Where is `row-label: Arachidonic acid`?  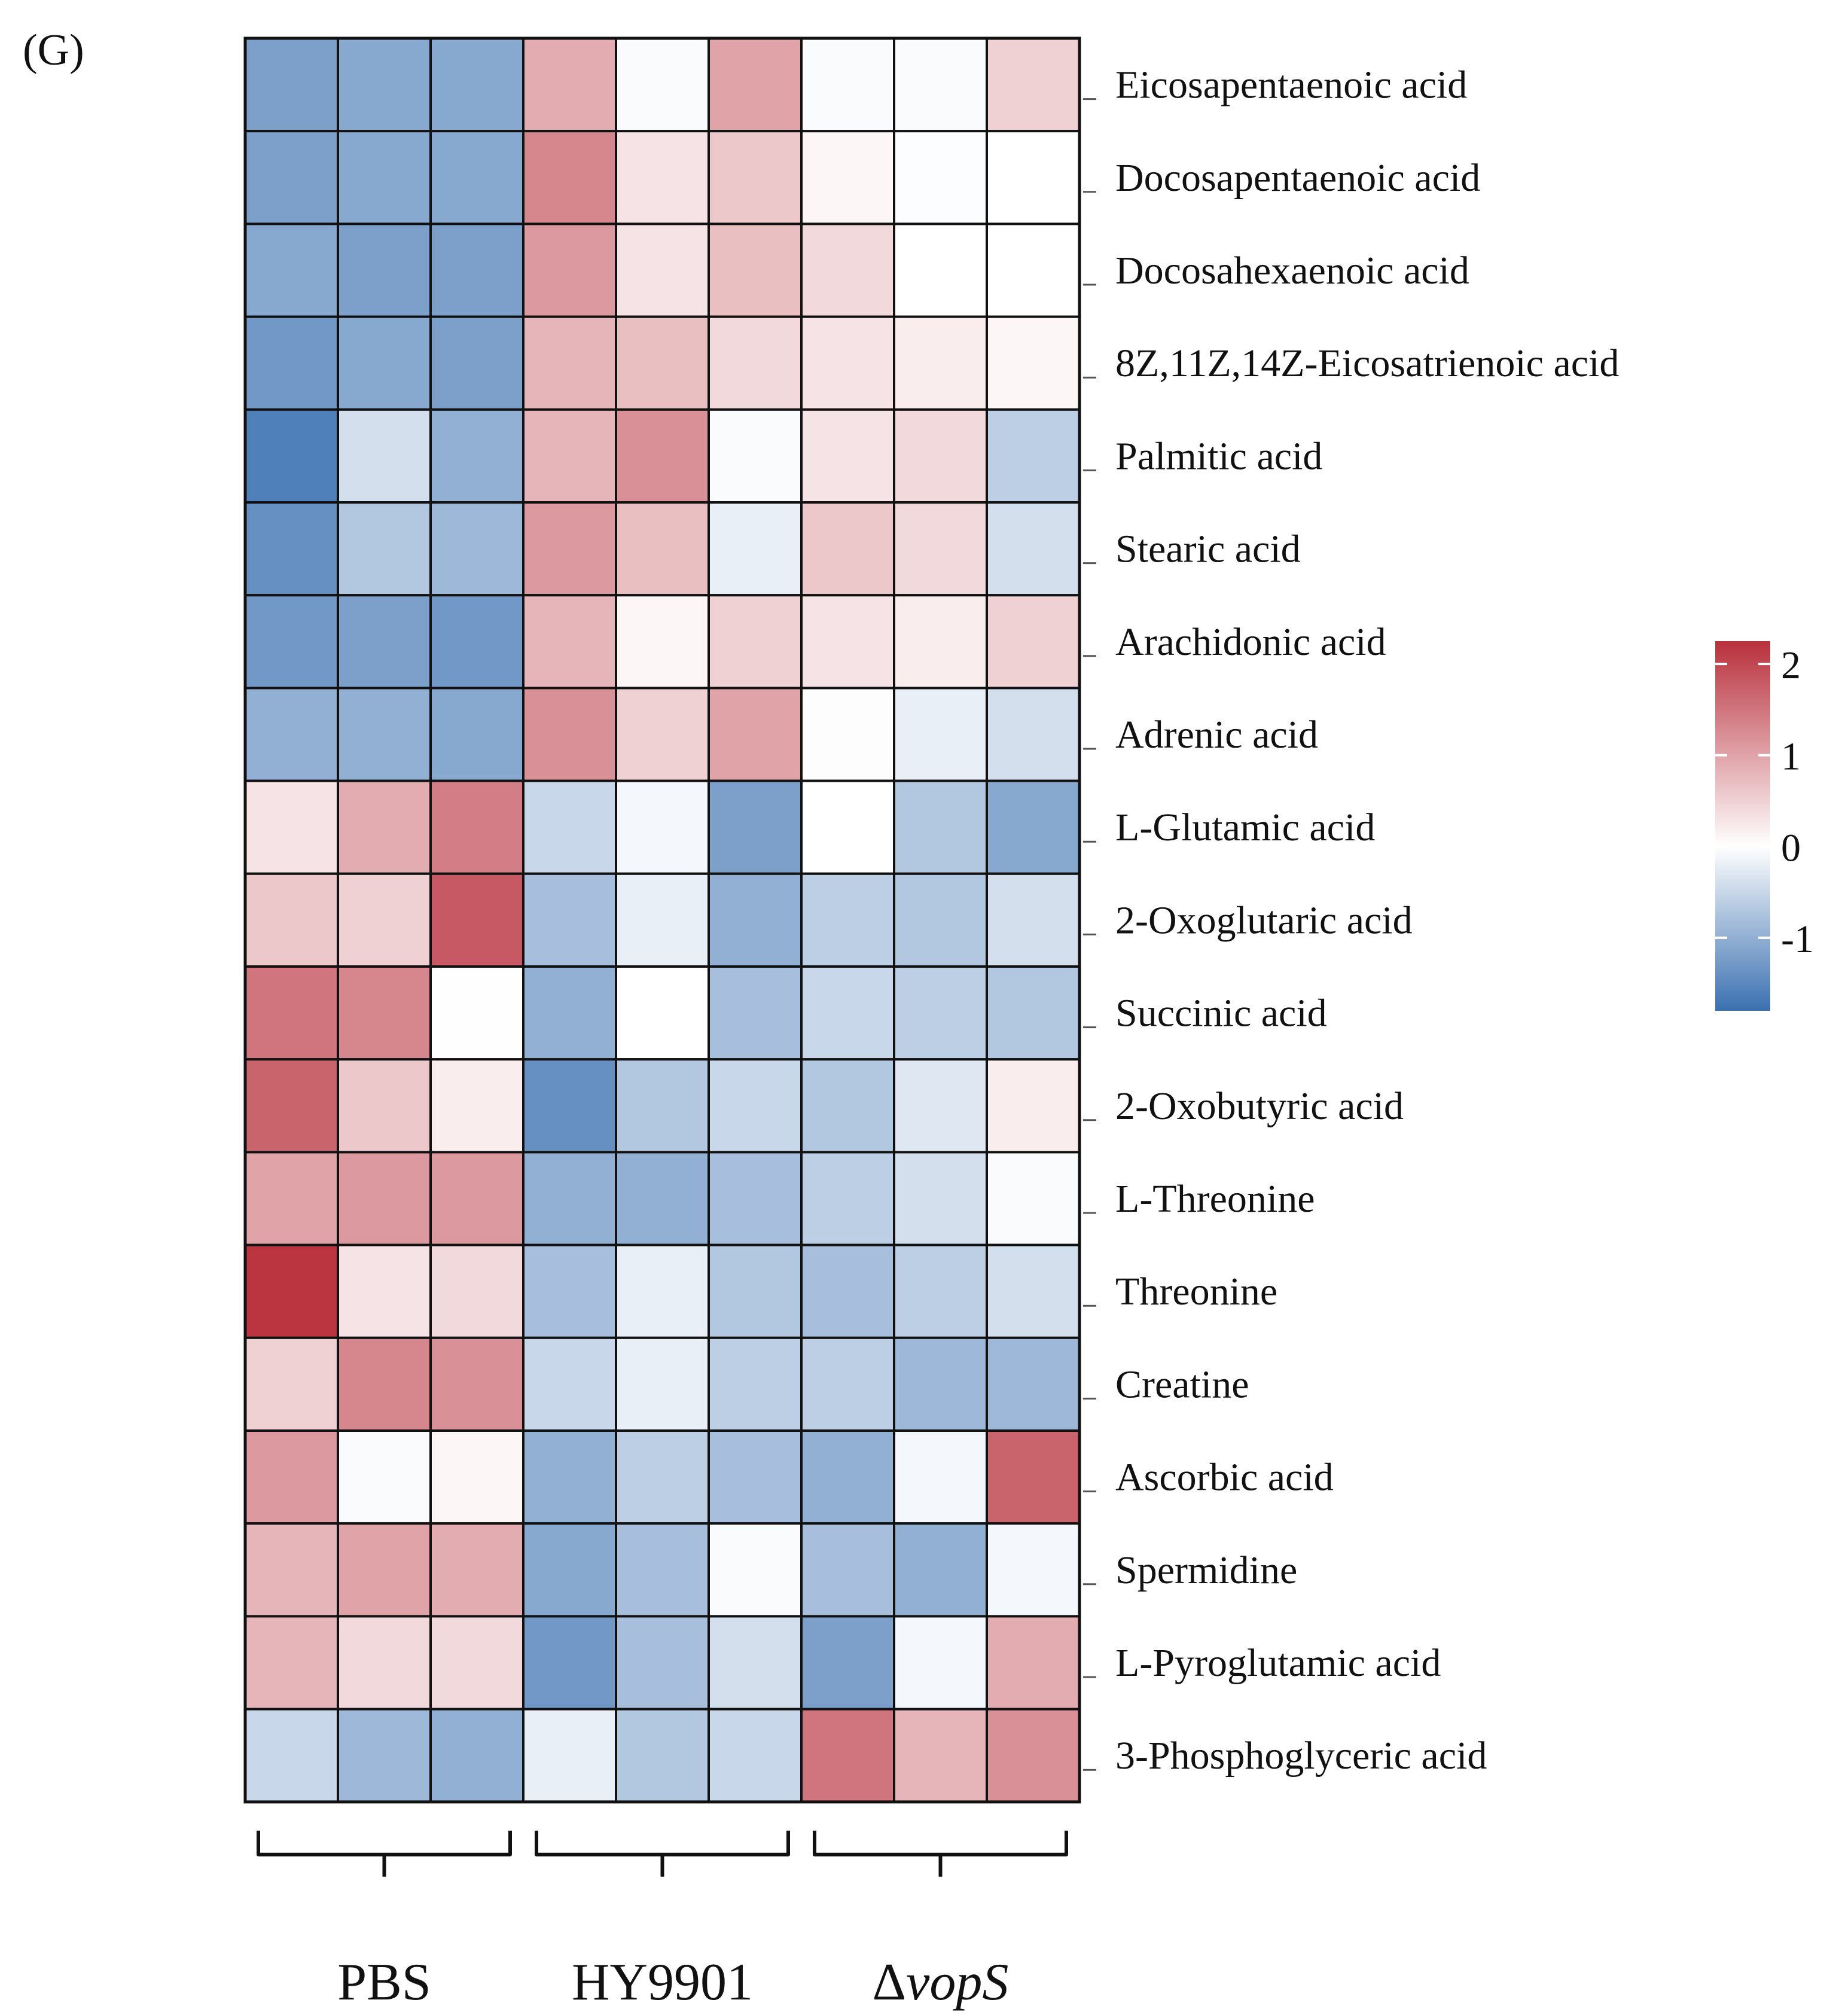
row-label: Arachidonic acid is located at coordinates (1250, 642).